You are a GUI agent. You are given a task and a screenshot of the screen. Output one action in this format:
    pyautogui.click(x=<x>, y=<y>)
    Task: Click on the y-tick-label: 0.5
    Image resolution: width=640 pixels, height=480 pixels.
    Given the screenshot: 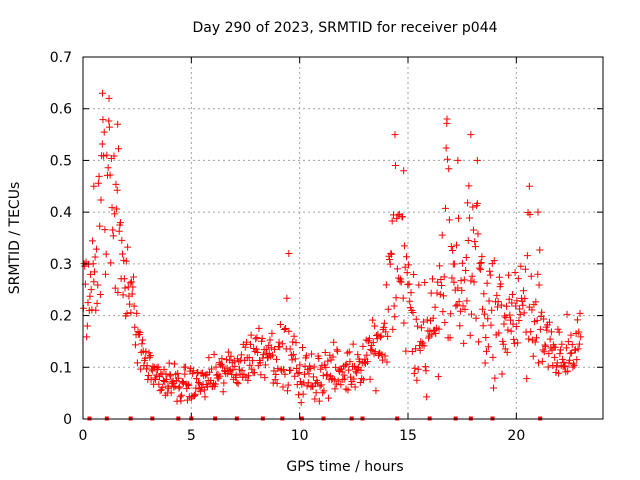 What is the action you would take?
    pyautogui.click(x=61, y=161)
    